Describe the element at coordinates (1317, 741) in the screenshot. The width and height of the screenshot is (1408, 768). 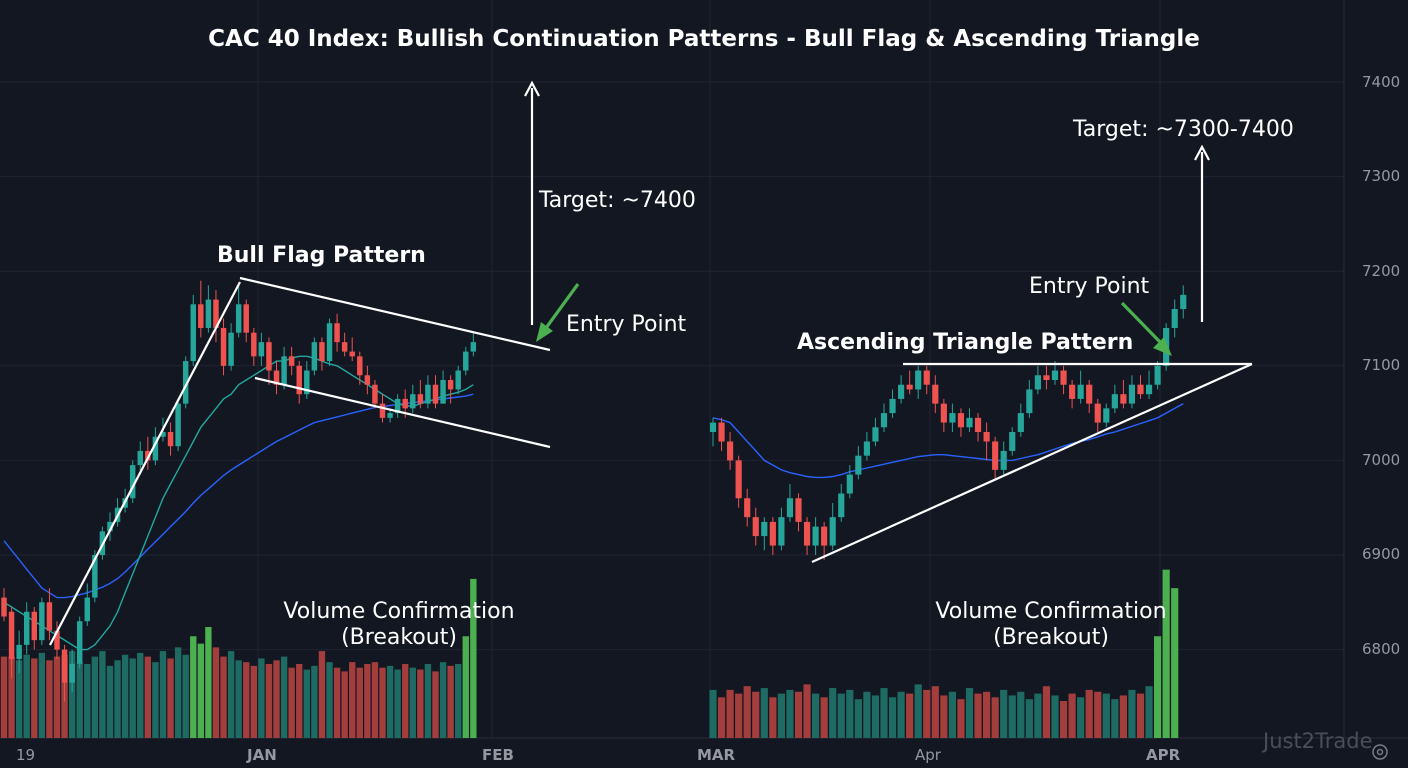
I see `watermark-logo: Just2Trade` at that location.